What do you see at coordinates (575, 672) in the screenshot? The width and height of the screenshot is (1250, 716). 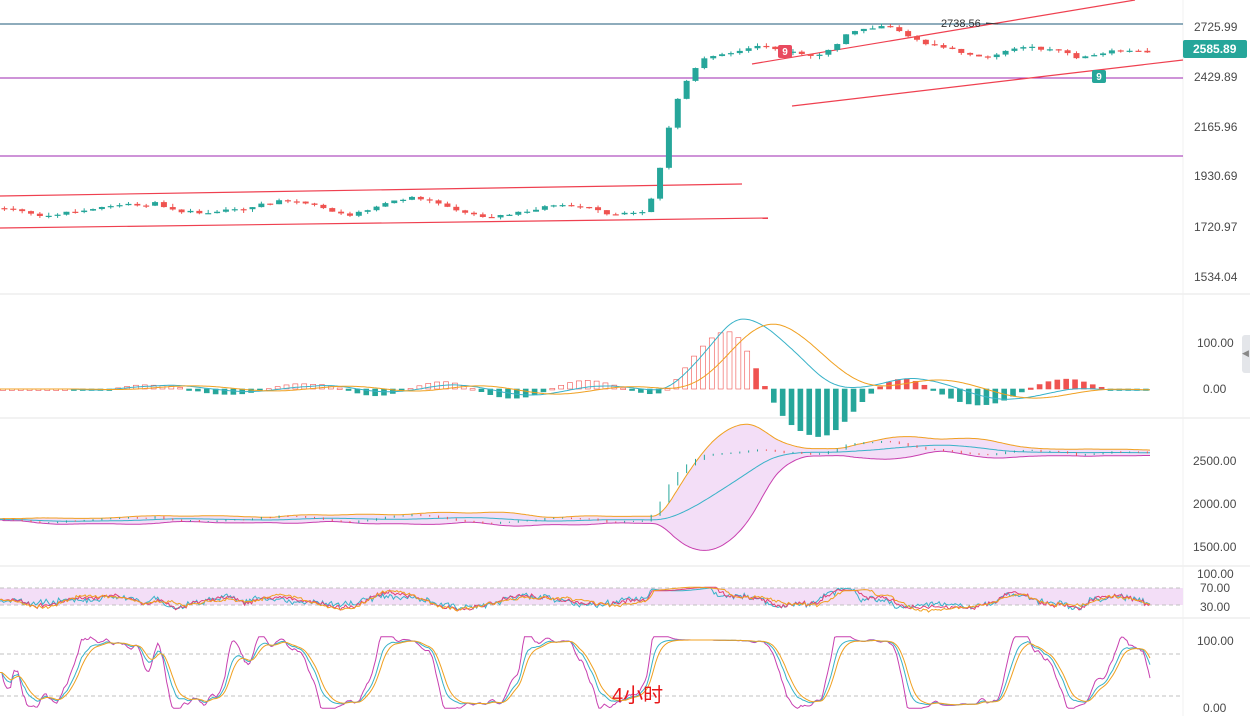 I see `kdj-d-line` at bounding box center [575, 672].